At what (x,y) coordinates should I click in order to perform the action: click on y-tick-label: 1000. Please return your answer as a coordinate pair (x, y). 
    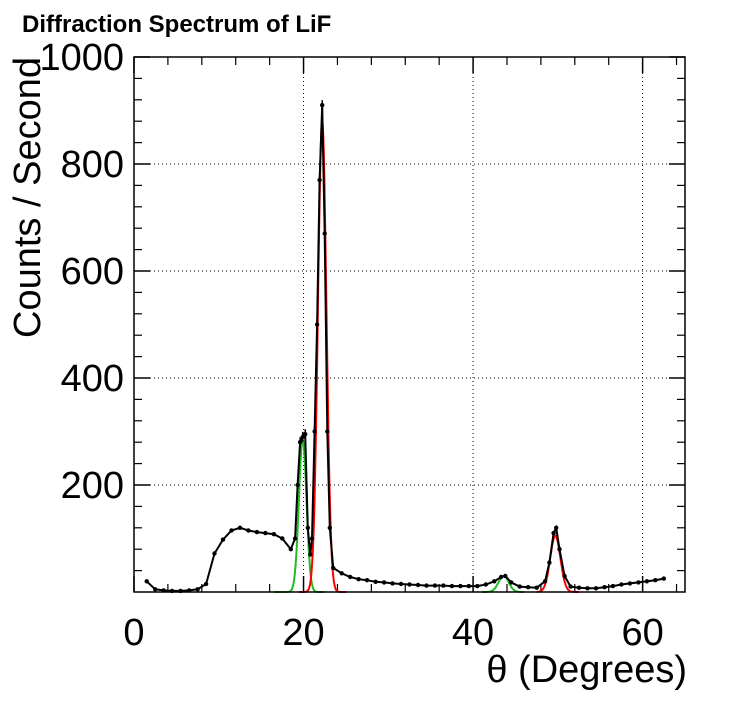
    Looking at the image, I should click on (81, 58).